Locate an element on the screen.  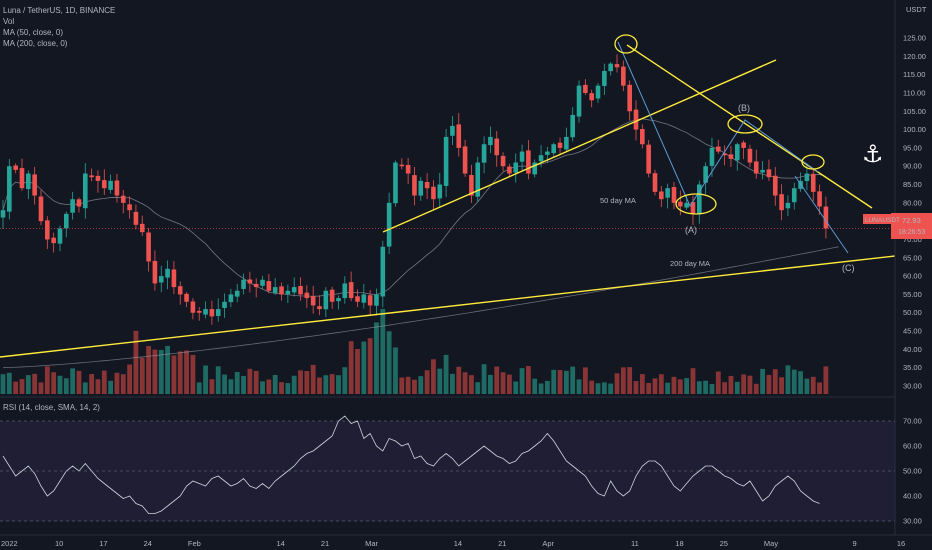
rising-trendline is located at coordinates (579, 146).